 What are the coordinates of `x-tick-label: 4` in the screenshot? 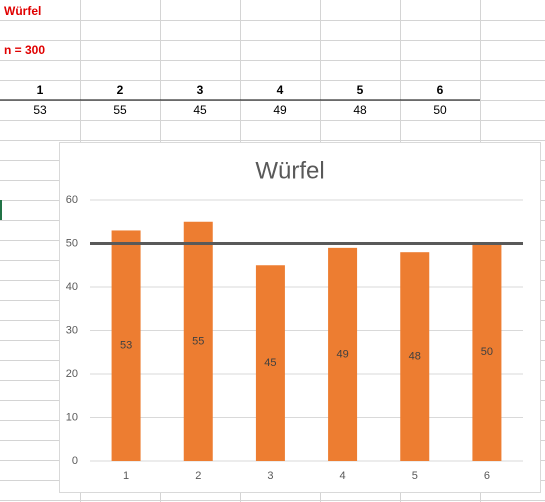 It's located at (343, 476).